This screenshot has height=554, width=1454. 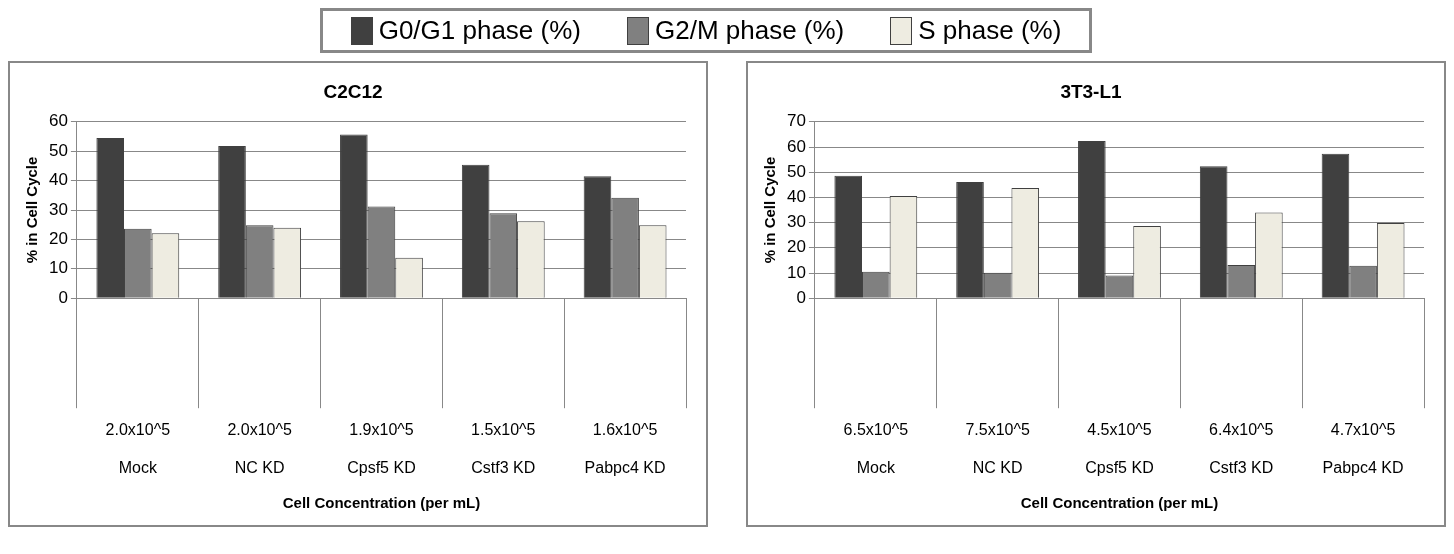 What do you see at coordinates (1241, 448) in the screenshot?
I see `category-label: 6.4x10^5 Cstf3 KD` at bounding box center [1241, 448].